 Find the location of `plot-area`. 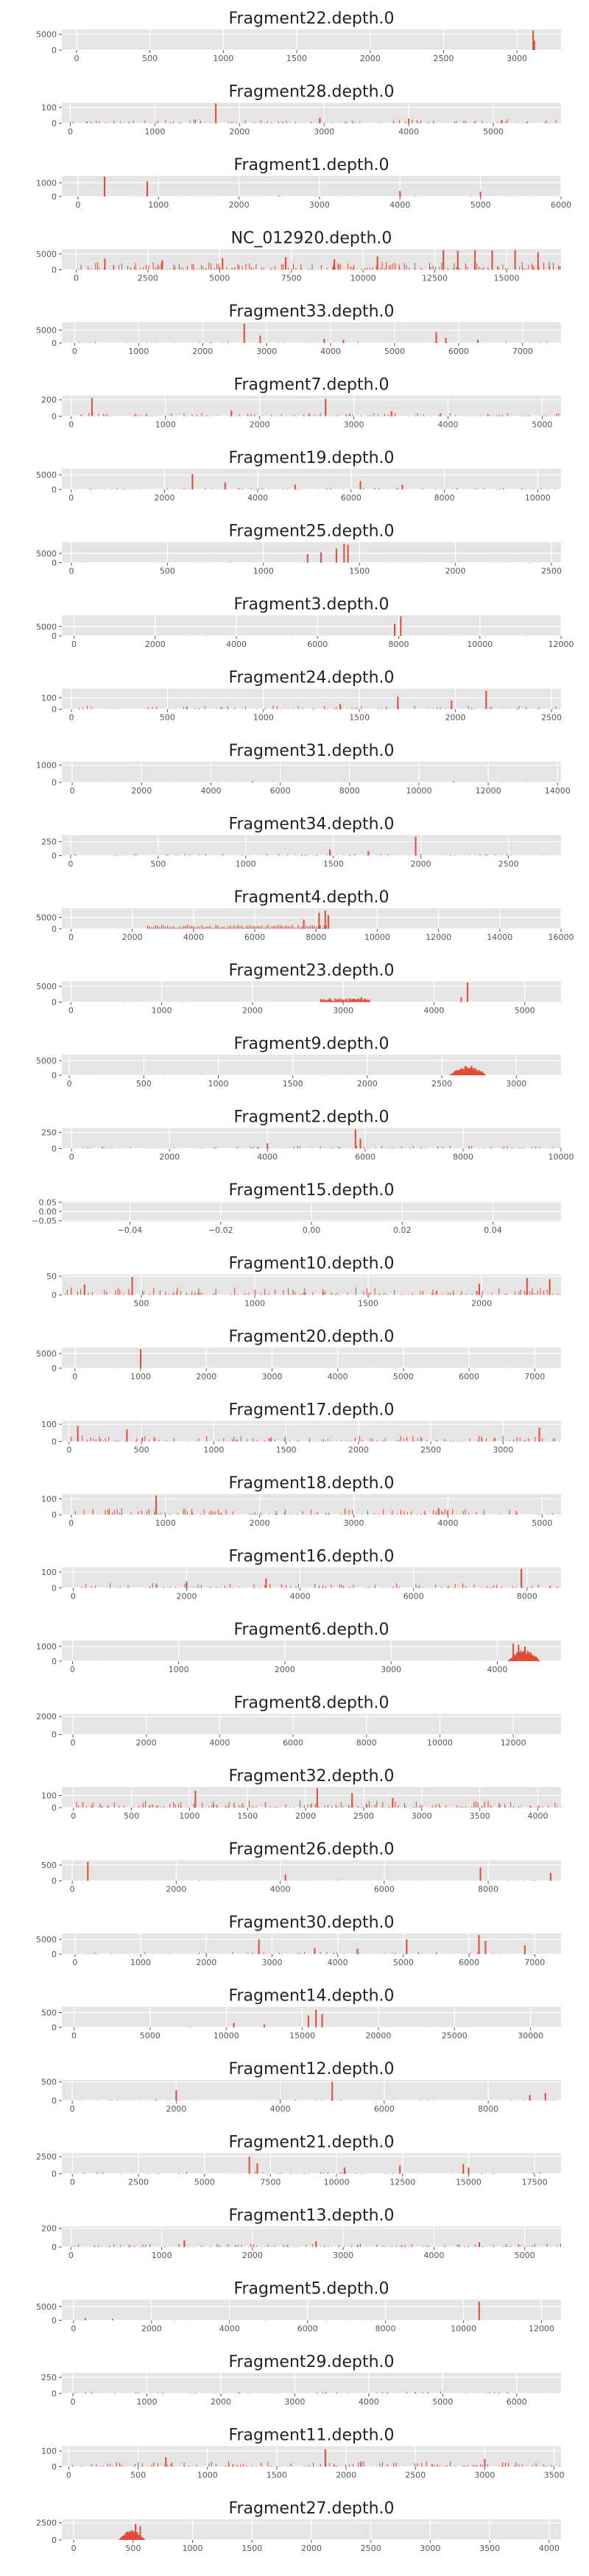

plot-area is located at coordinates (311, 2383).